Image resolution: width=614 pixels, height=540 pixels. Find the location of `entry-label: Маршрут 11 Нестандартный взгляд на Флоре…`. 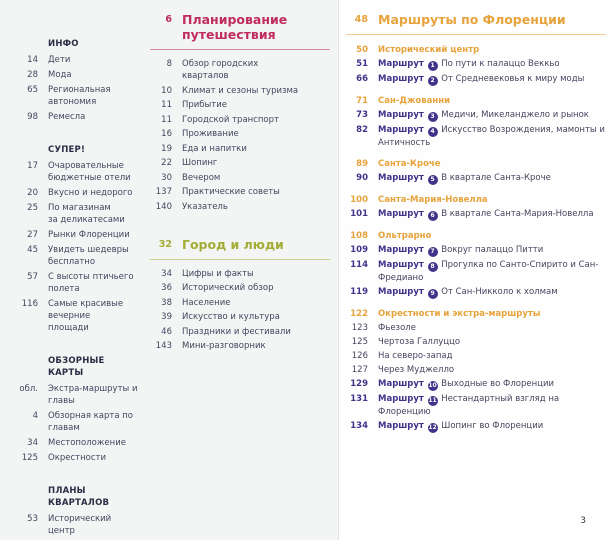

entry-label: Маршрут 11 Нестандартный взгляд на Флоре… is located at coordinates (492, 405).